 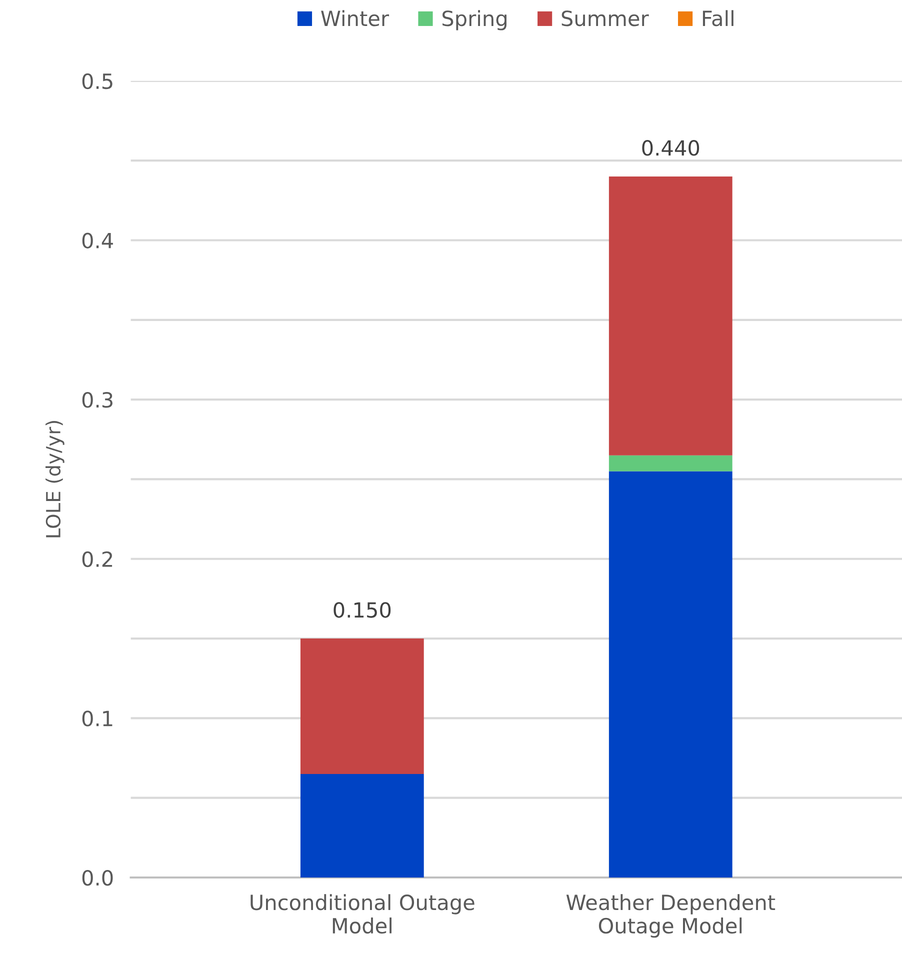 I want to click on legend-label: Winter, so click(x=355, y=18).